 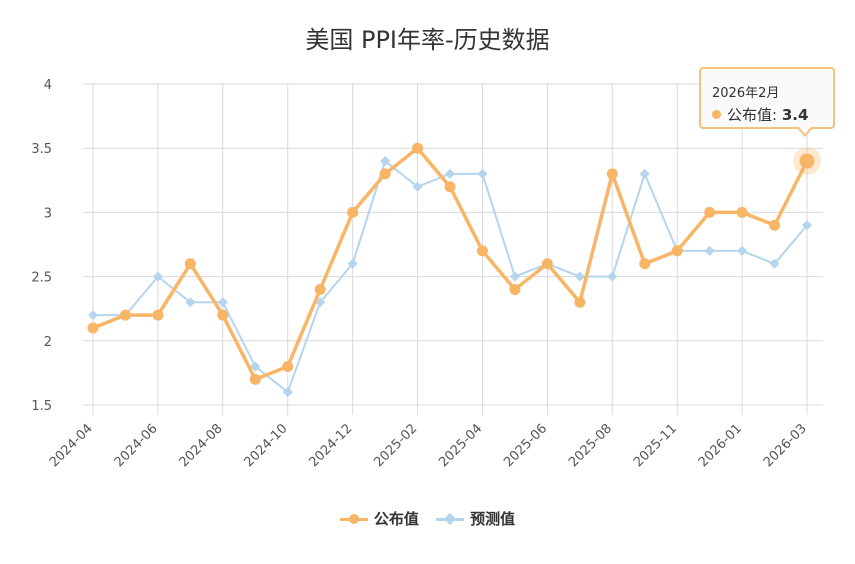 What do you see at coordinates (493, 519) in the screenshot?
I see `legend-label-forecast: 预测值` at bounding box center [493, 519].